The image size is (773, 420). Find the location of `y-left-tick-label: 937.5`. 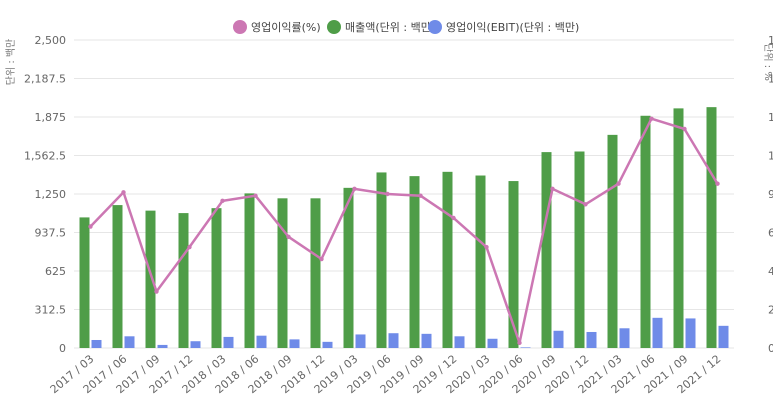

y-left-tick-label: 937.5 is located at coordinates (51, 233).